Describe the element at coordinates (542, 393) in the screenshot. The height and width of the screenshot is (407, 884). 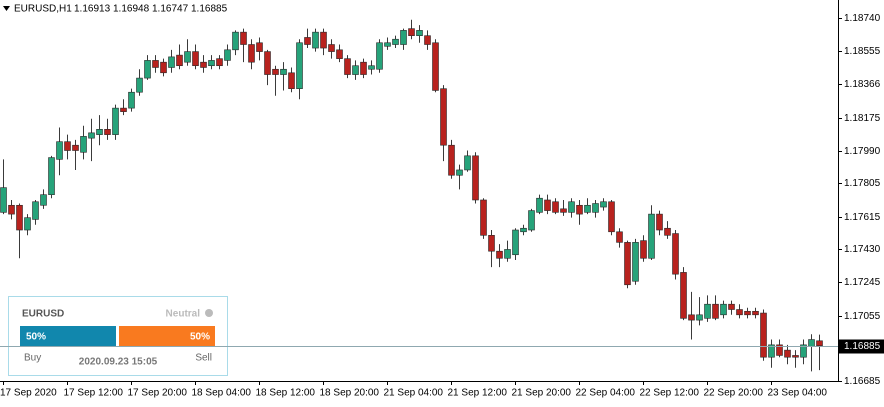
I see `x-tick-label: 21 Sep 20:00` at that location.